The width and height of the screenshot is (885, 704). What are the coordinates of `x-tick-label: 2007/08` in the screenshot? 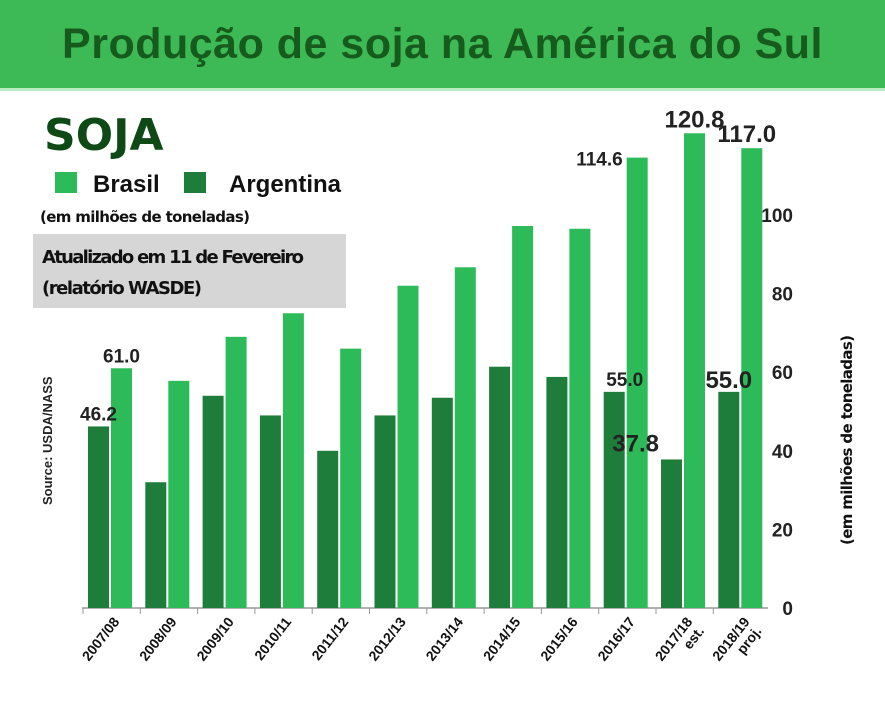 It's located at (101, 639).